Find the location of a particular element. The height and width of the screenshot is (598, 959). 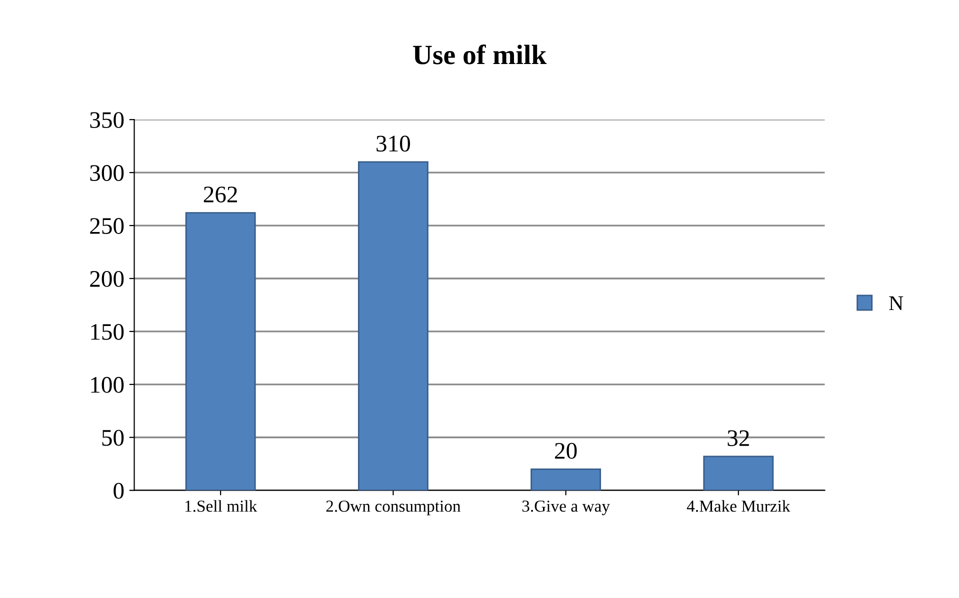

y-tick-label: 150 is located at coordinates (107, 332).